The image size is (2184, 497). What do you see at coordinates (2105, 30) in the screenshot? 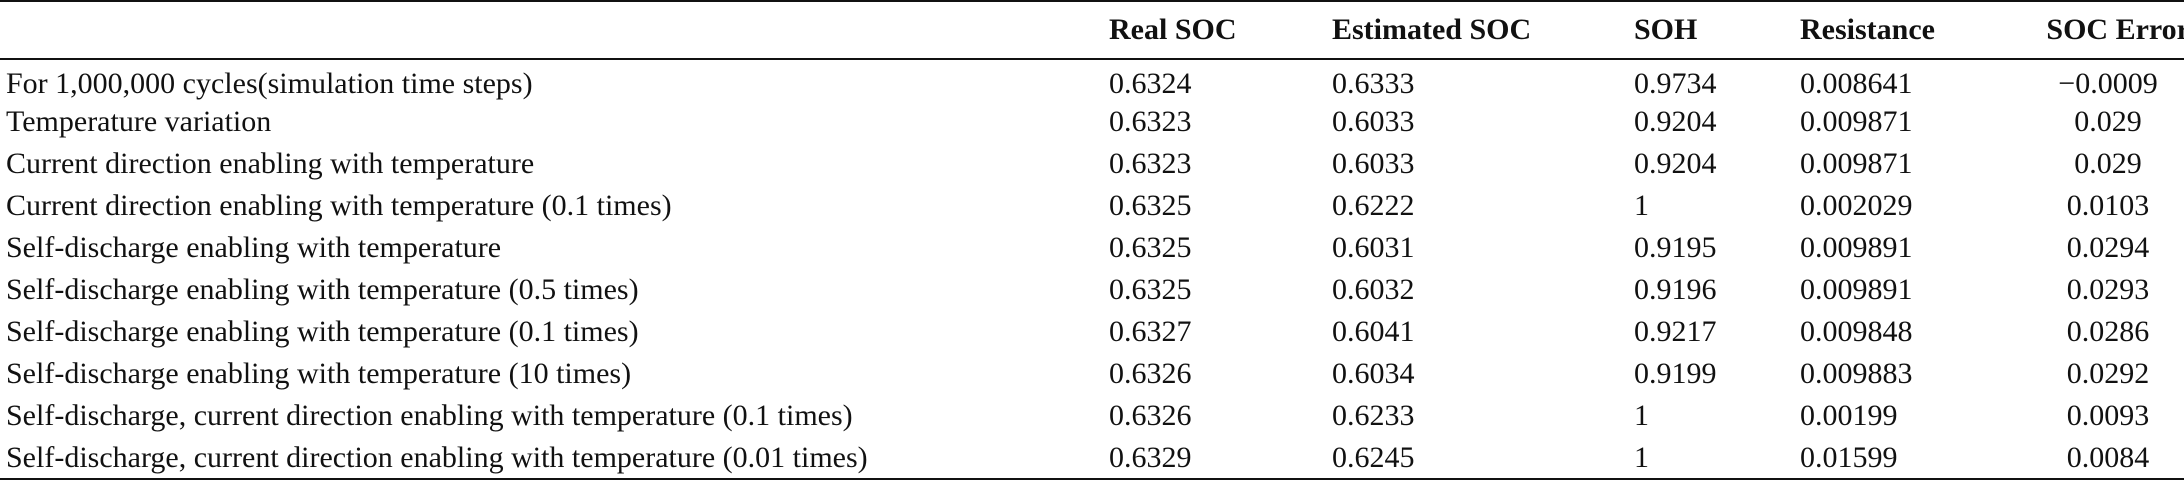
I see `header-soc-error: SOC Error` at bounding box center [2105, 30].